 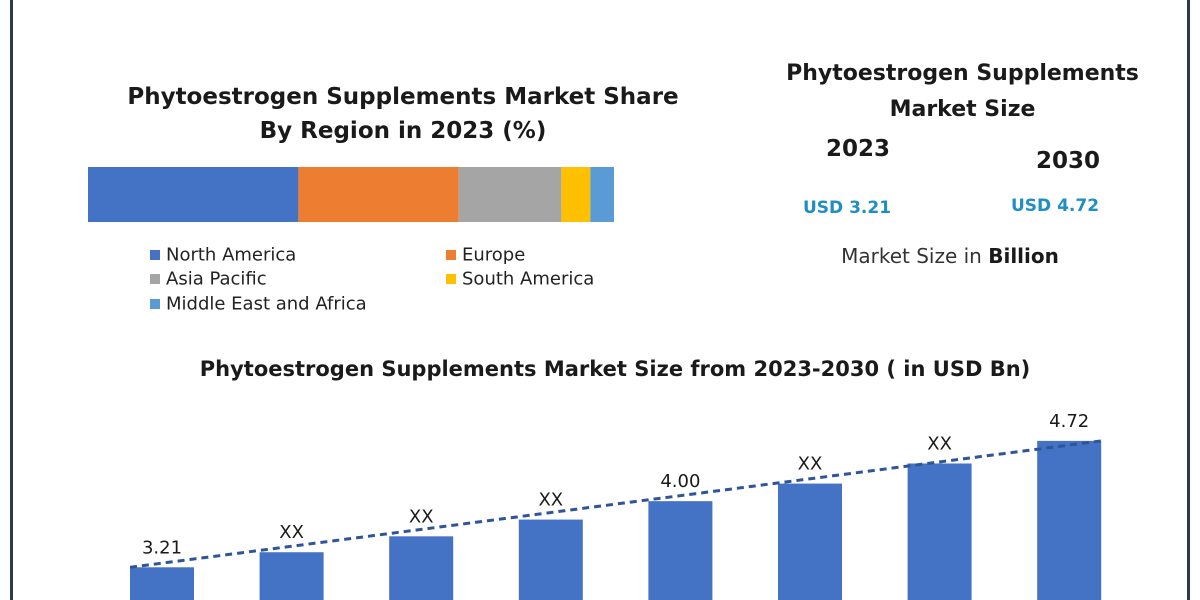 What do you see at coordinates (193, 194) in the screenshot?
I see `share-segment-north-america` at bounding box center [193, 194].